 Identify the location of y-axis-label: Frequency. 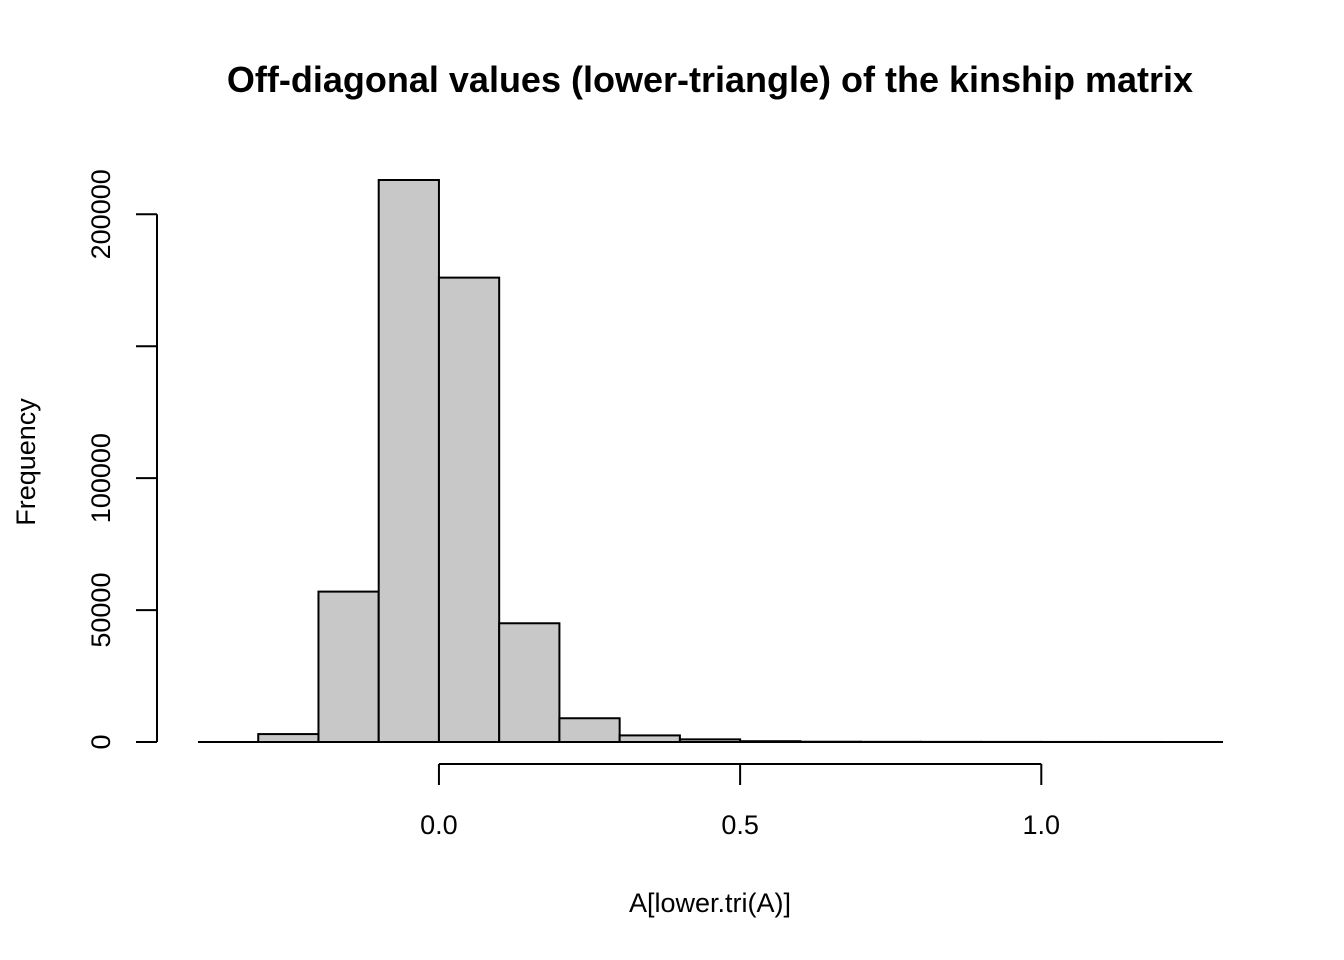
(26, 462).